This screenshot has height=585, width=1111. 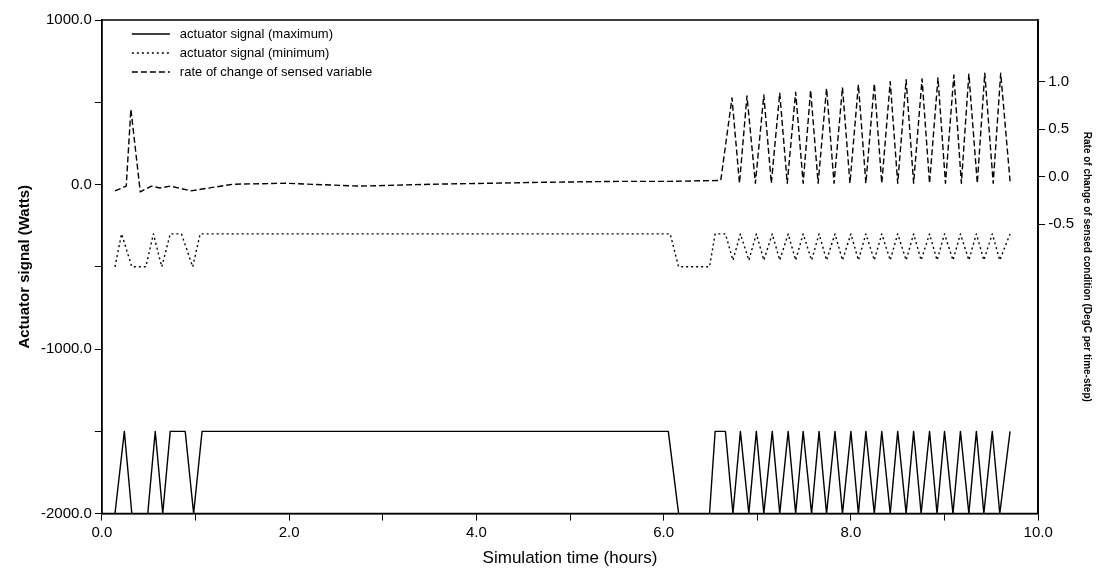 I want to click on x-tick-label: 0.0, so click(x=102, y=531).